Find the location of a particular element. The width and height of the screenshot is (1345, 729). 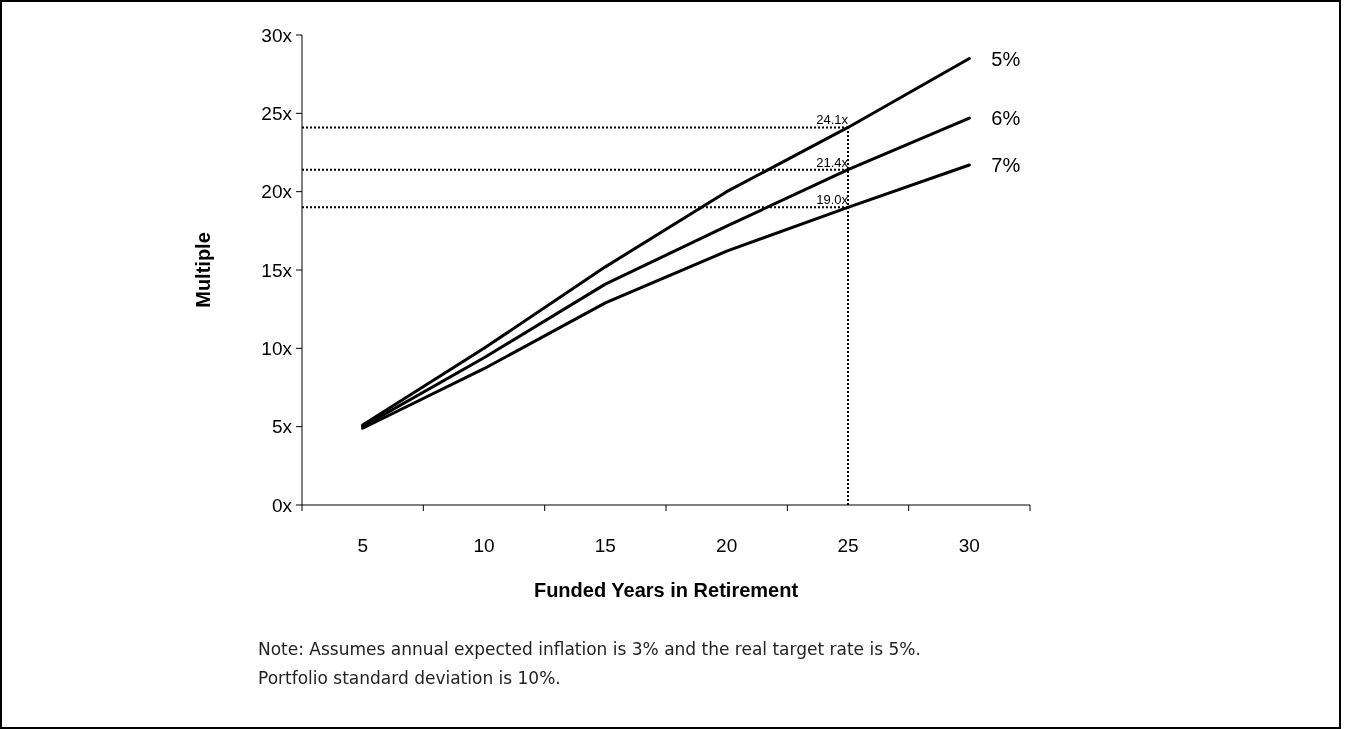

text: Note: Assumes annual expected inflation is 3% and the real target rate is 5%. Portfolio standard deviation is 10%. is located at coordinates (589, 663).